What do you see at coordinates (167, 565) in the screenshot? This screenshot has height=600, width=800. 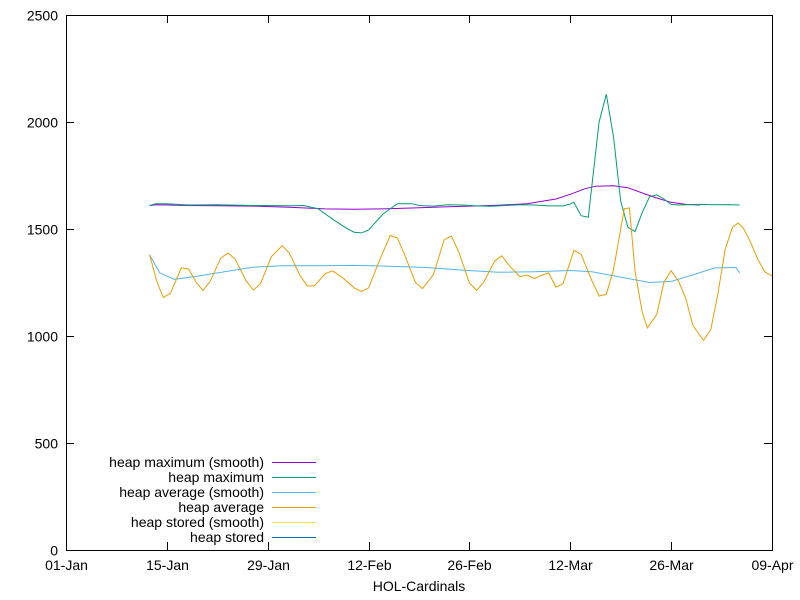 I see `x-tick-label: 15-Jan` at bounding box center [167, 565].